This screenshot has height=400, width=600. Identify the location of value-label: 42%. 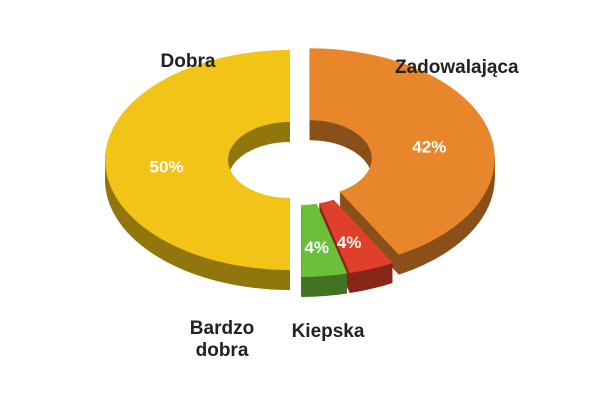
(429, 146).